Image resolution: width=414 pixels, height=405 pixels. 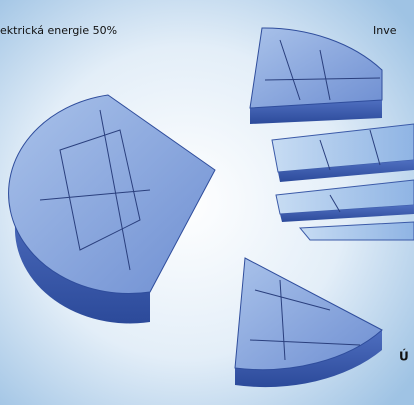 I want to click on label: Ú, so click(x=404, y=356).